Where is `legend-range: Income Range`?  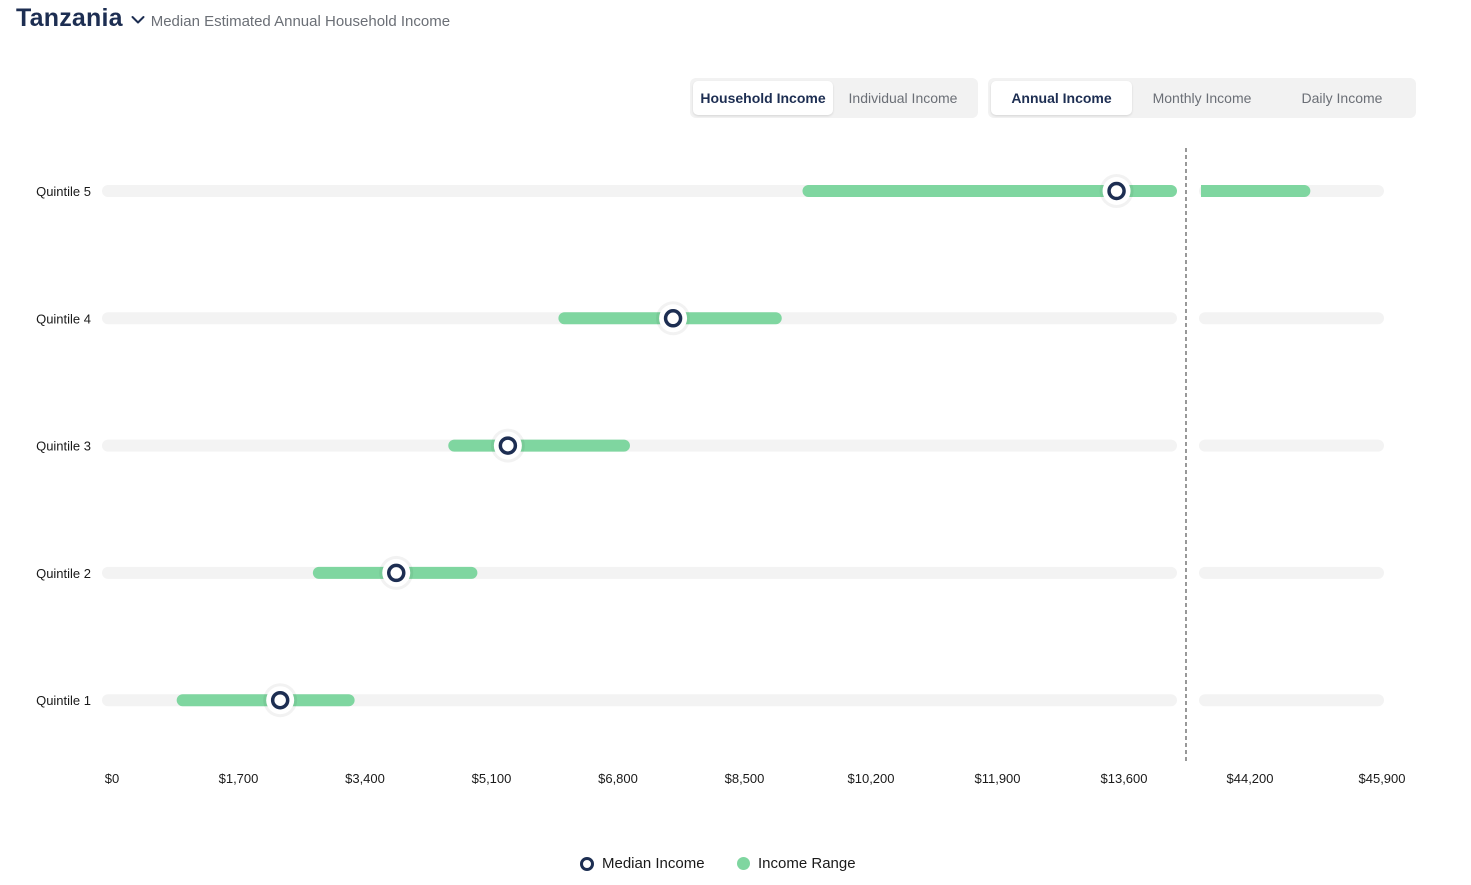 legend-range: Income Range is located at coordinates (796, 863).